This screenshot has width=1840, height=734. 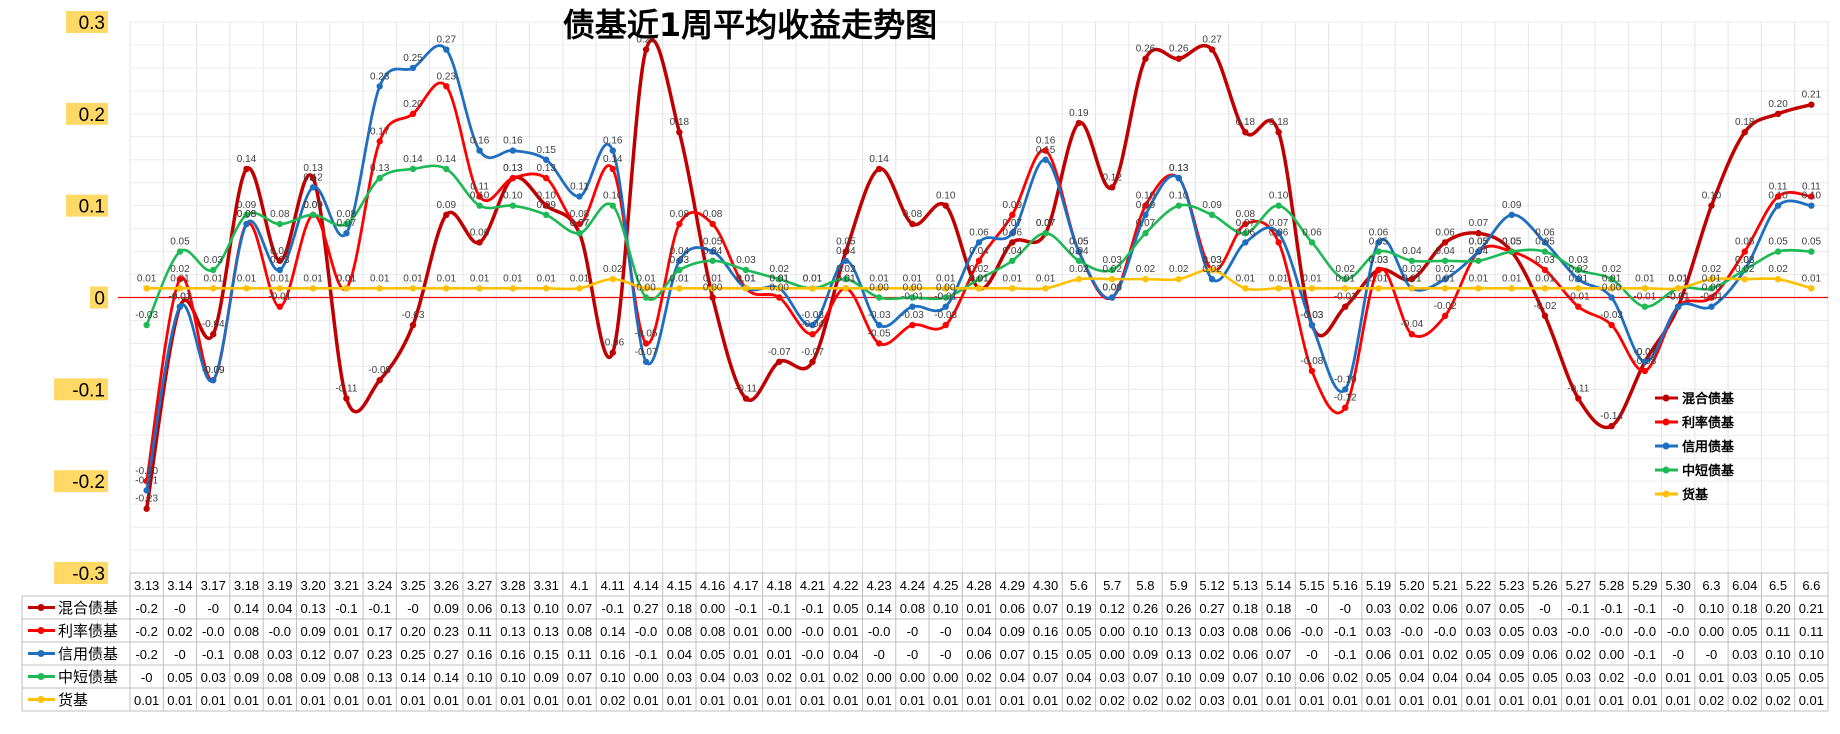 I want to click on chart-title: 债基近1周平均收益走势图, so click(x=750, y=25).